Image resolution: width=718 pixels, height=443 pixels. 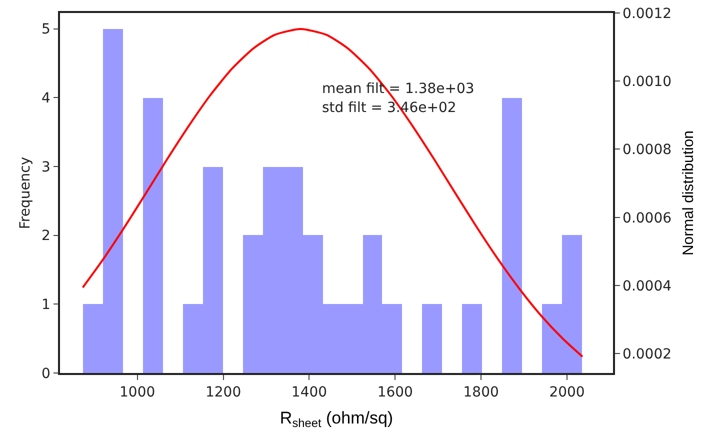 I want to click on x-axis-title: R$_{sheet}$ (ohm/sq), so click(x=337, y=419).